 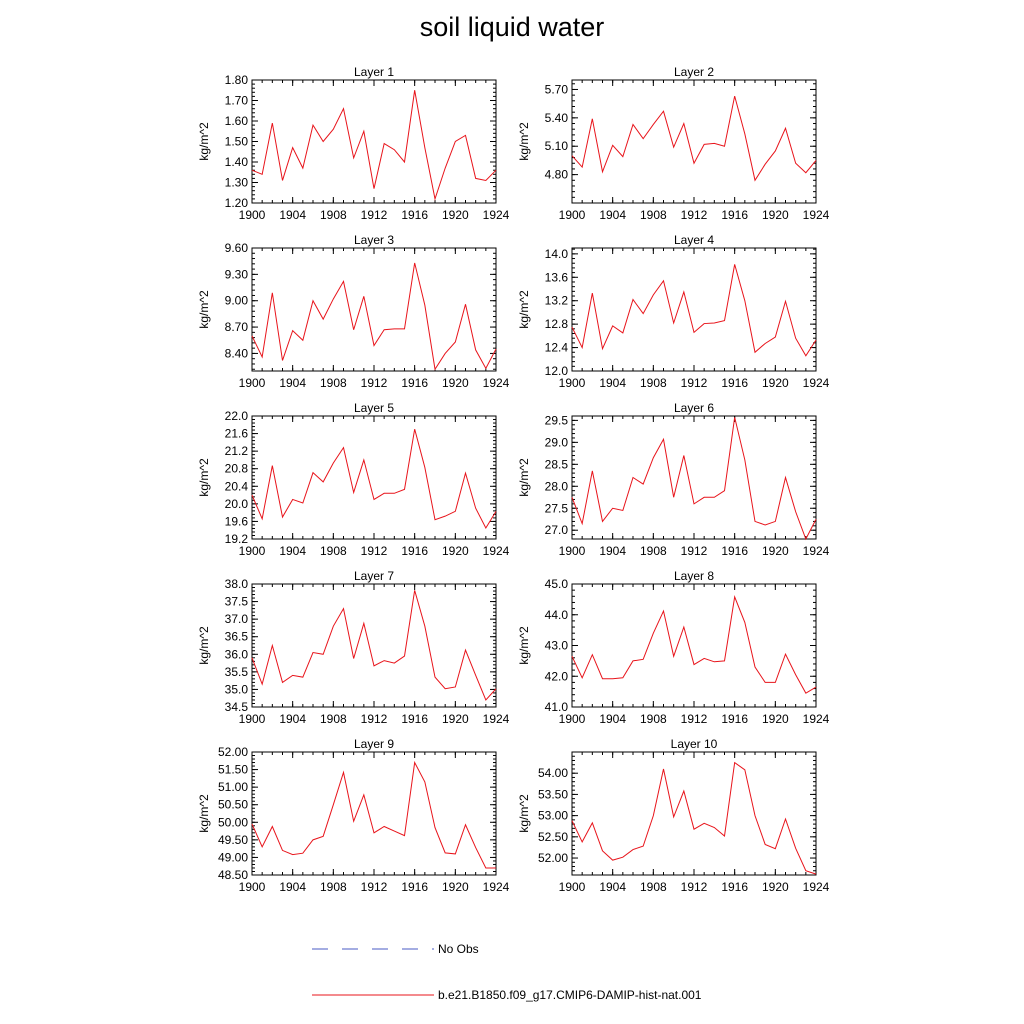 I want to click on panel-title: Layer 7, so click(x=374, y=576).